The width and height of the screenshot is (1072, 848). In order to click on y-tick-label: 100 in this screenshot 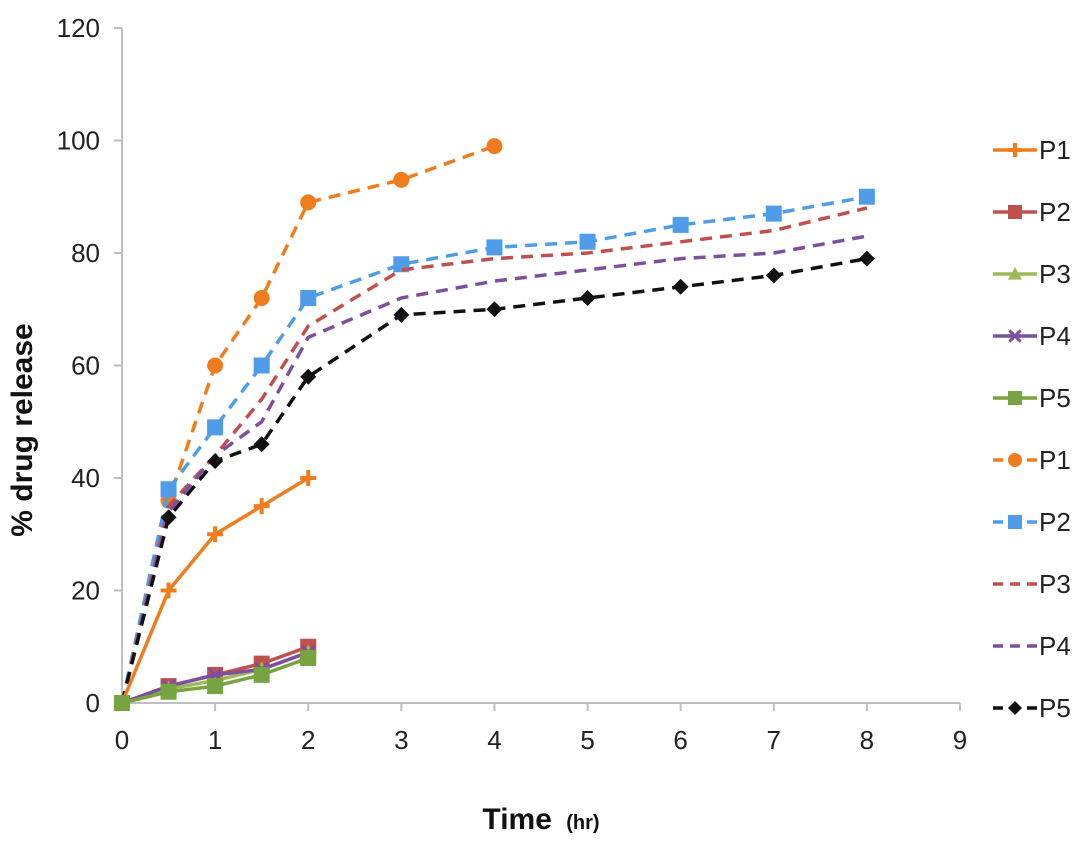, I will do `click(78, 141)`.